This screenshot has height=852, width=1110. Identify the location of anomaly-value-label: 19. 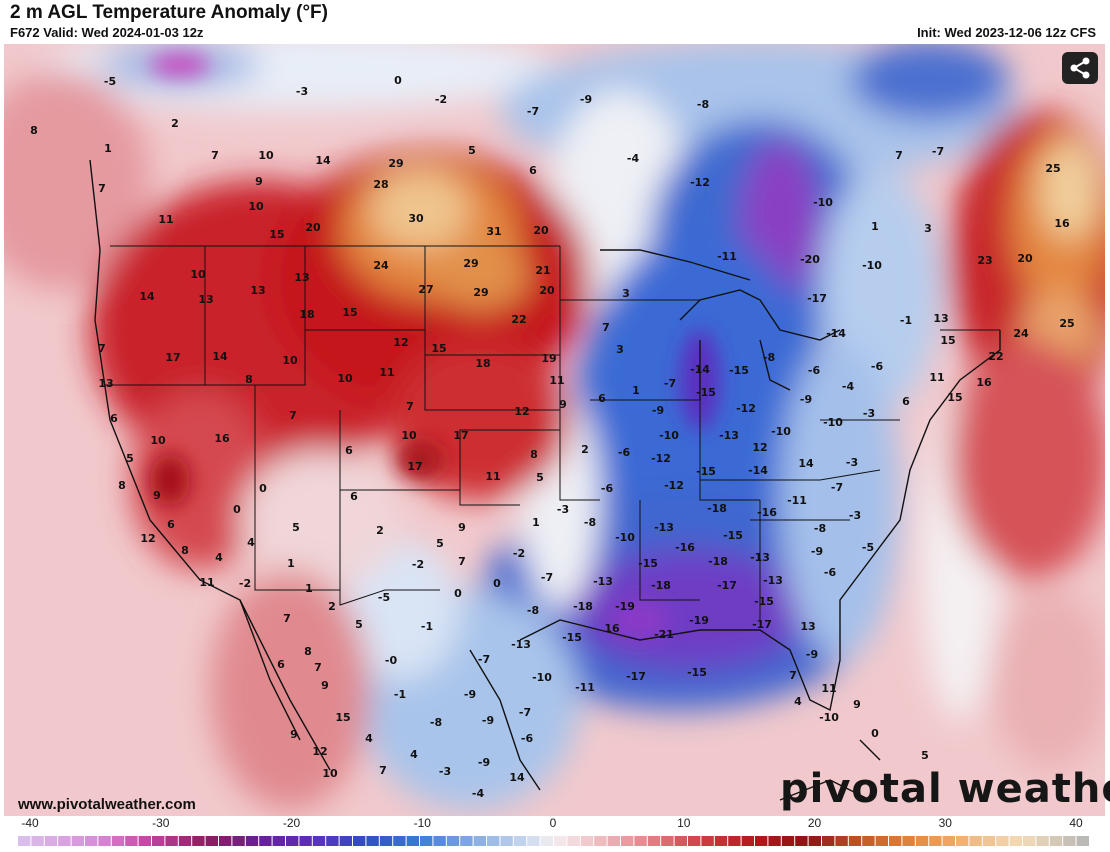
(548, 358).